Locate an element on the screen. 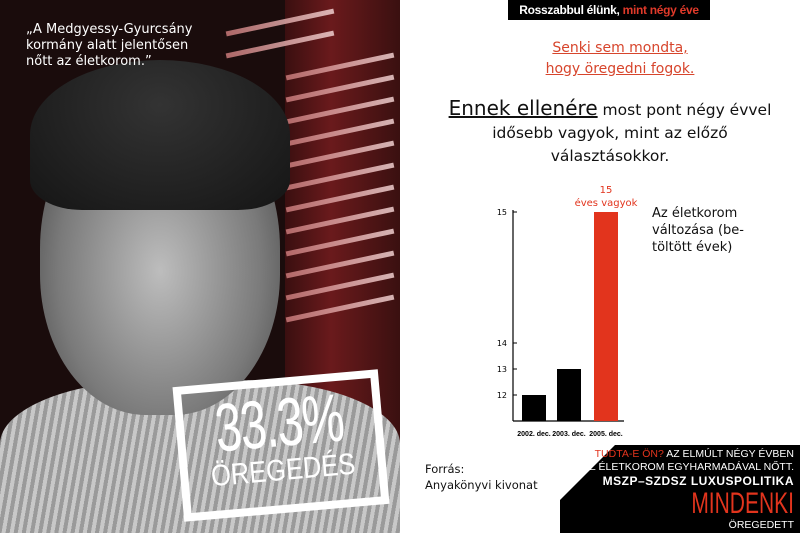  subtitle-line1: Senki sem mondta, is located at coordinates (620, 48).